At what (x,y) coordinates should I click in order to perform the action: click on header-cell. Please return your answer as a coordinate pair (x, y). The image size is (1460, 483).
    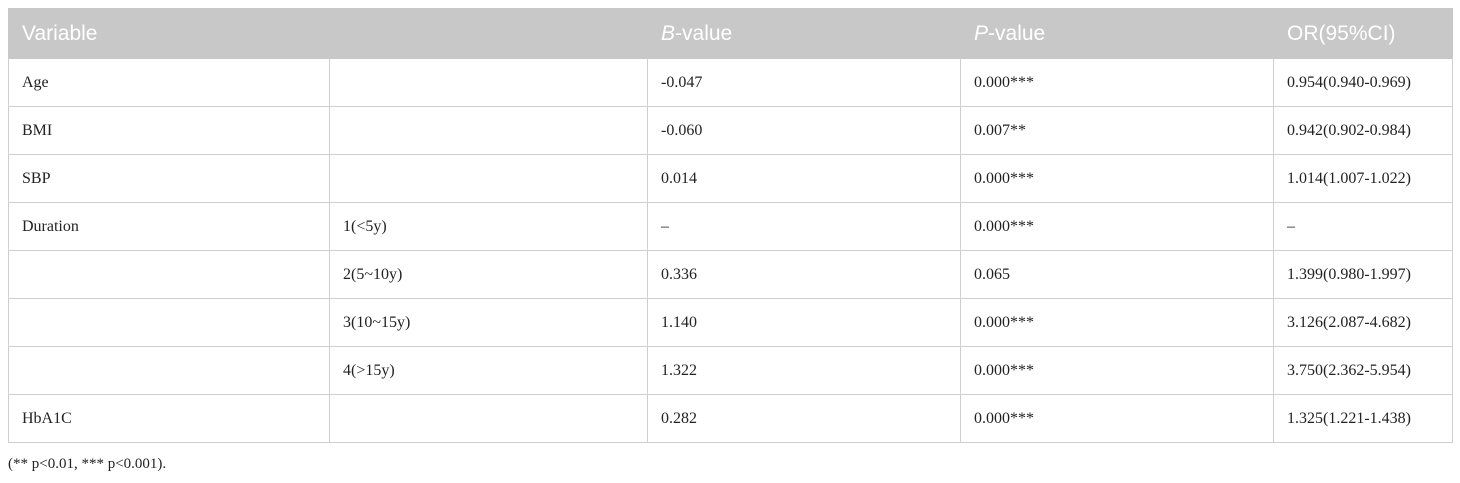
    Looking at the image, I should click on (488, 33).